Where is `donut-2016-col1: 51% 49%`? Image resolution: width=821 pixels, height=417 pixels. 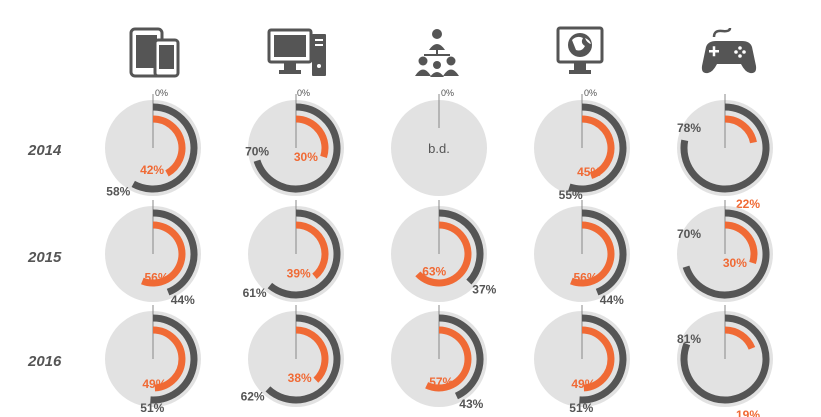
donut-2016-col1: 51% 49% is located at coordinates (153, 360).